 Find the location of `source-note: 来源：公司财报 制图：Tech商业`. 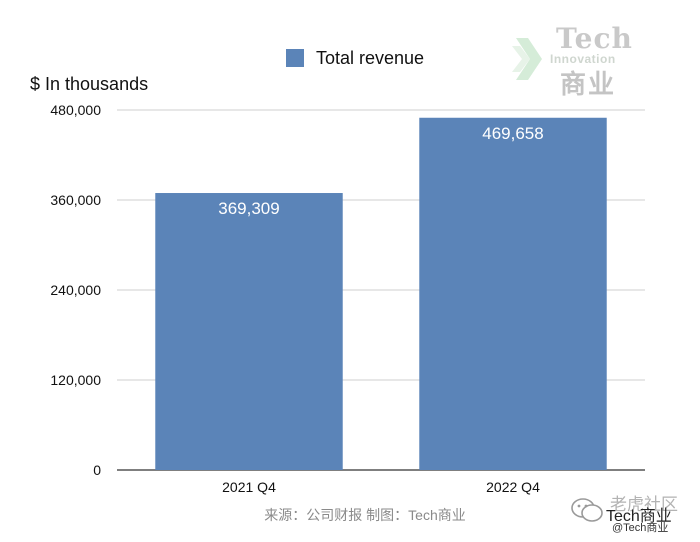

source-note: 来源：公司财报 制图：Tech商业 is located at coordinates (365, 515).